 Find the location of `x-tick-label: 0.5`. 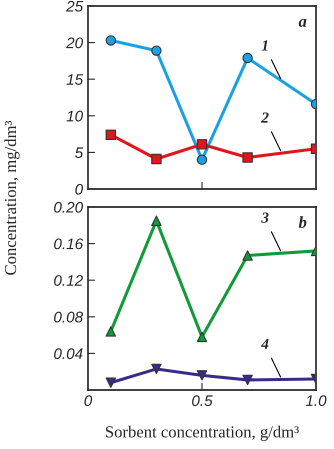

x-tick-label: 0.5 is located at coordinates (202, 400).